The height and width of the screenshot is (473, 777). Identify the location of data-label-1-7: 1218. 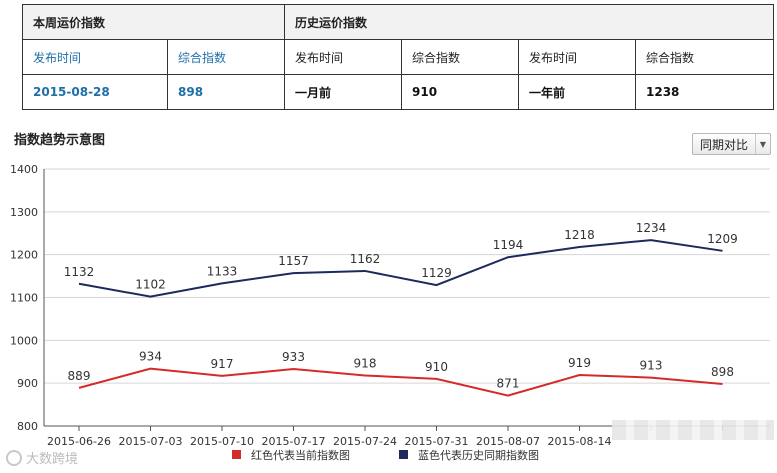
(579, 235).